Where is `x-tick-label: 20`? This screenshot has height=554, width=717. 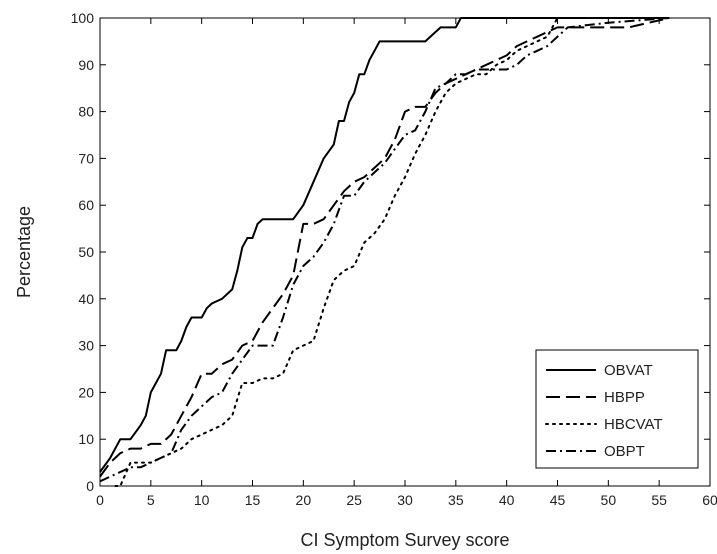 x-tick-label: 20 is located at coordinates (304, 500).